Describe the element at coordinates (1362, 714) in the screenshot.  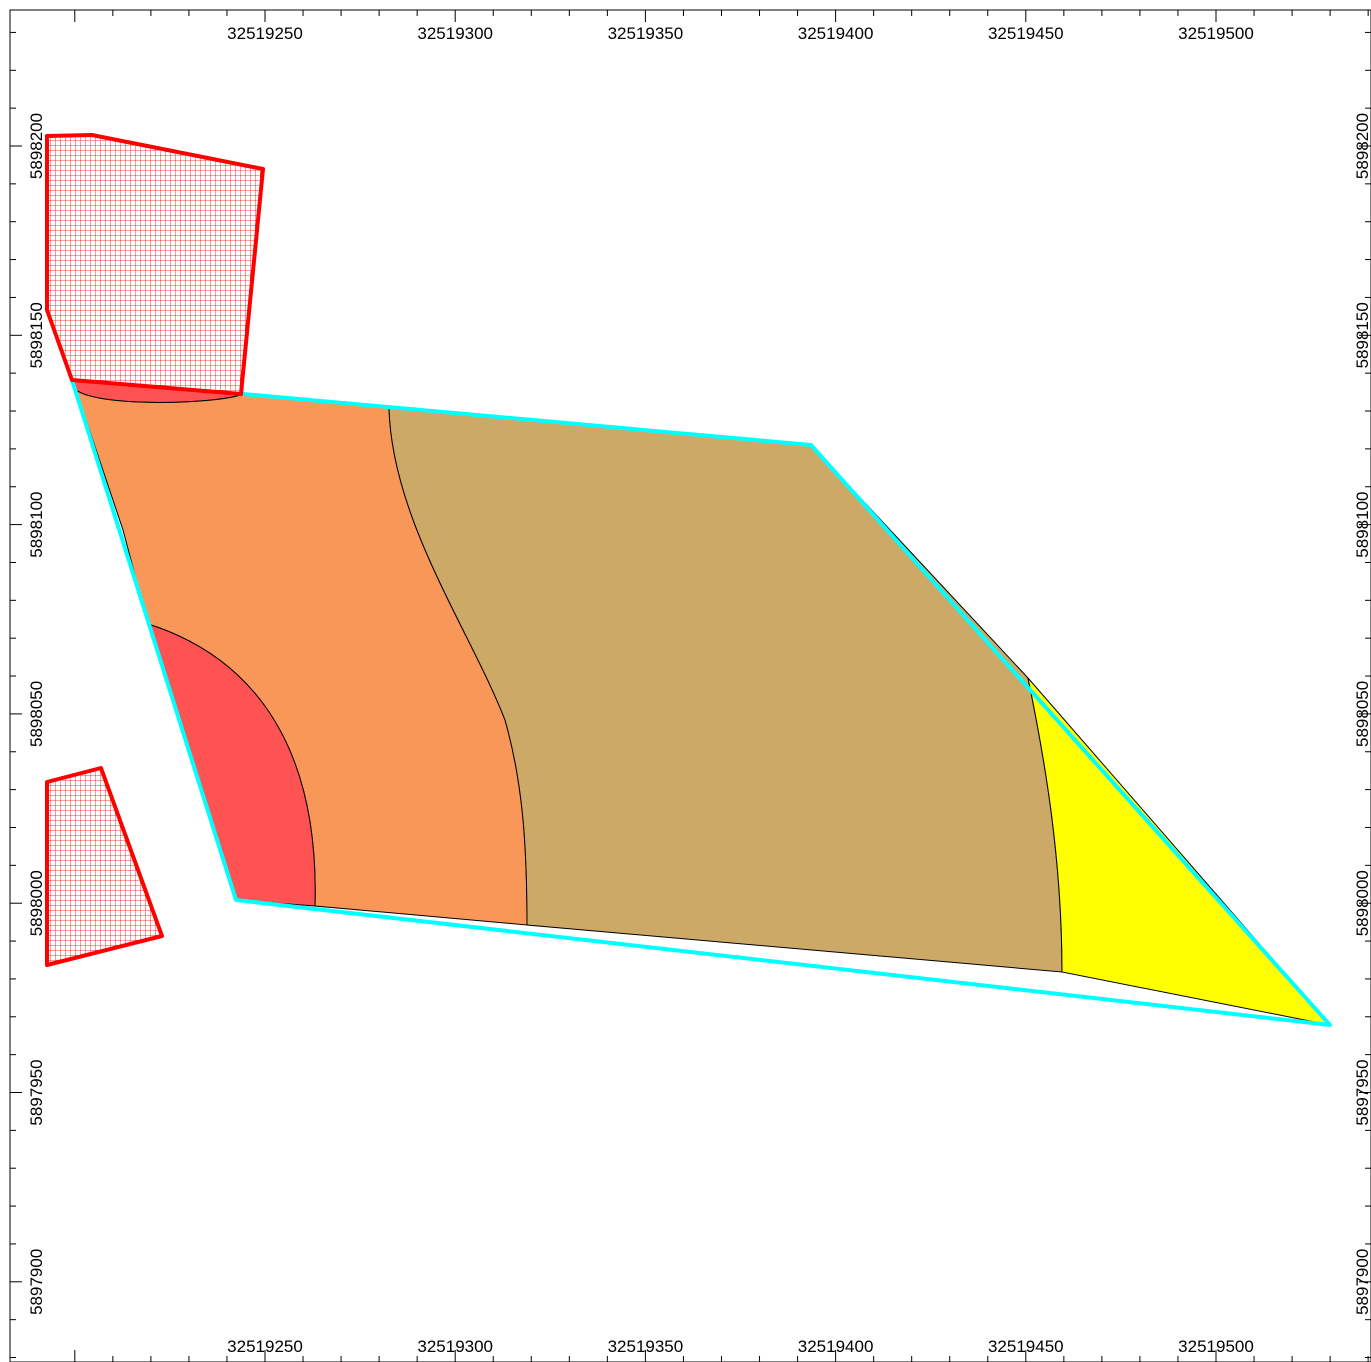
I see `y-tick-label-right: 5898050` at that location.